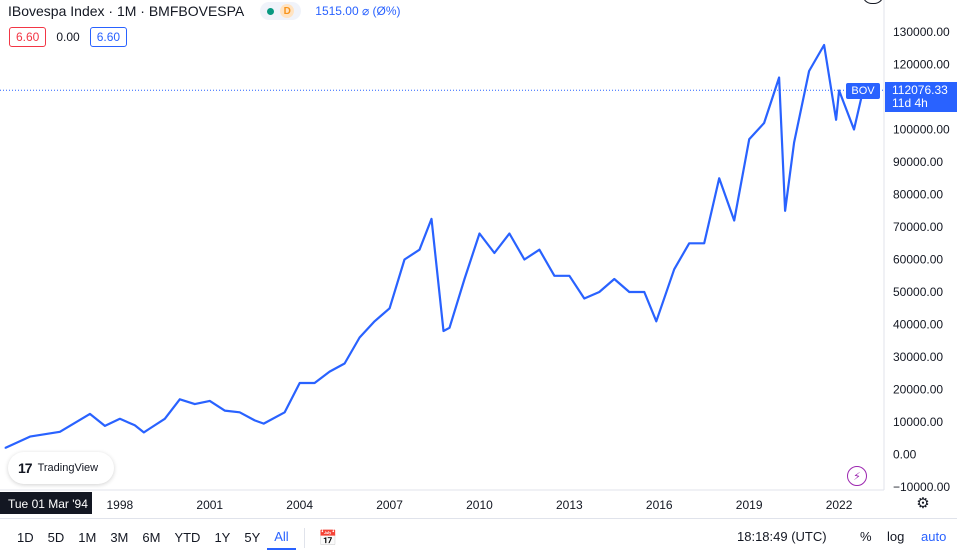 This screenshot has height=556, width=957. What do you see at coordinates (281, 11) in the screenshot?
I see `market-status: D` at bounding box center [281, 11].